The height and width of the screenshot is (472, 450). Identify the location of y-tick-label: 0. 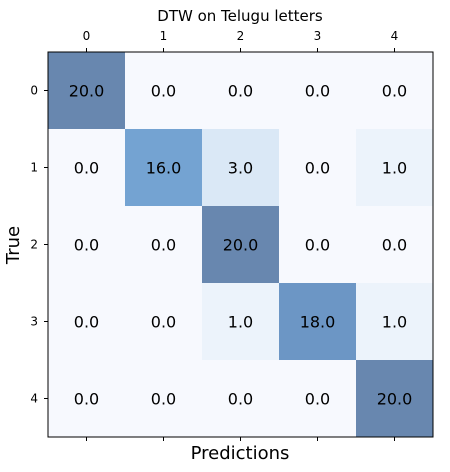
(34, 91).